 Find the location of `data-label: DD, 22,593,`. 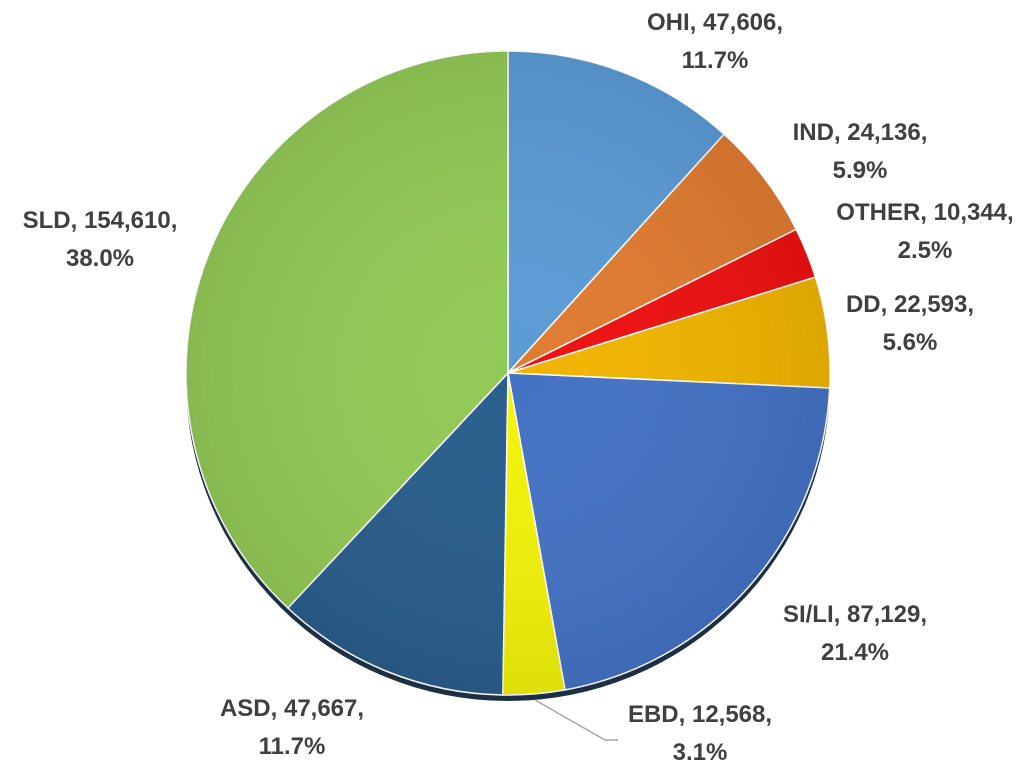

data-label: DD, 22,593, is located at coordinates (910, 304).